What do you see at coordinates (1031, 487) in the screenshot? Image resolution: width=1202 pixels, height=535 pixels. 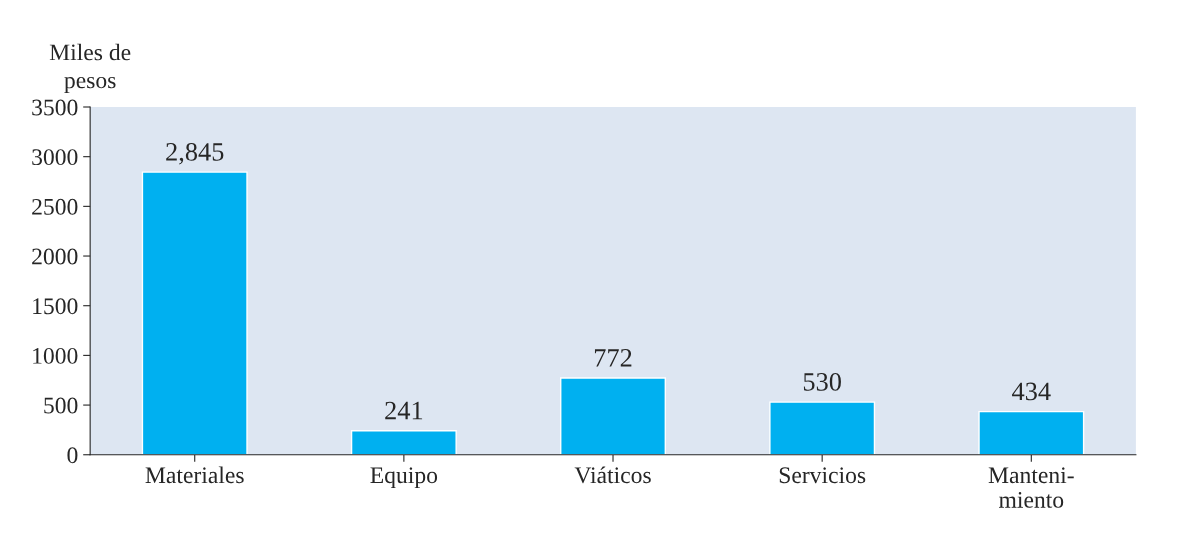 I see `x-tick-label: Manteni- miento` at bounding box center [1031, 487].